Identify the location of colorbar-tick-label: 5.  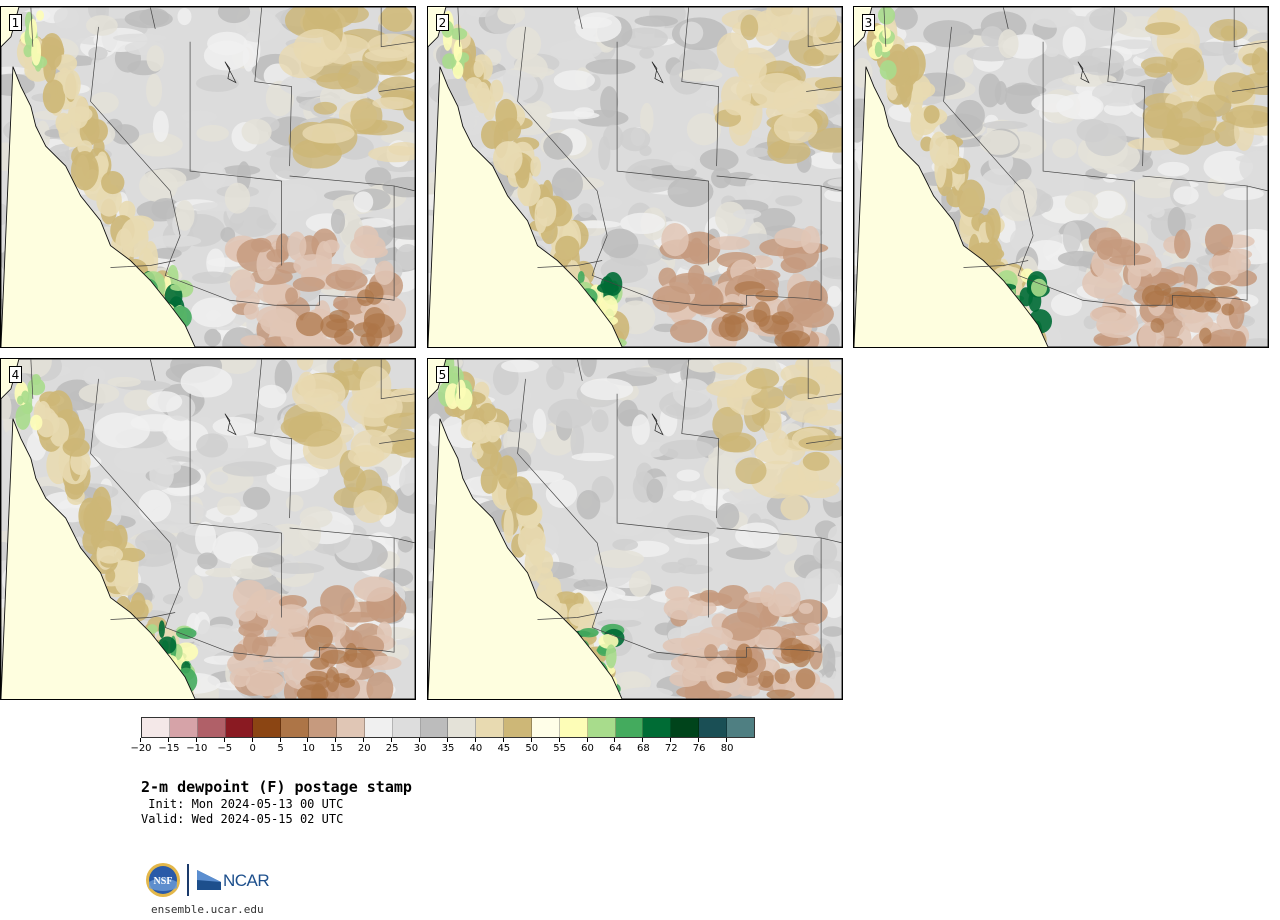
(280, 748).